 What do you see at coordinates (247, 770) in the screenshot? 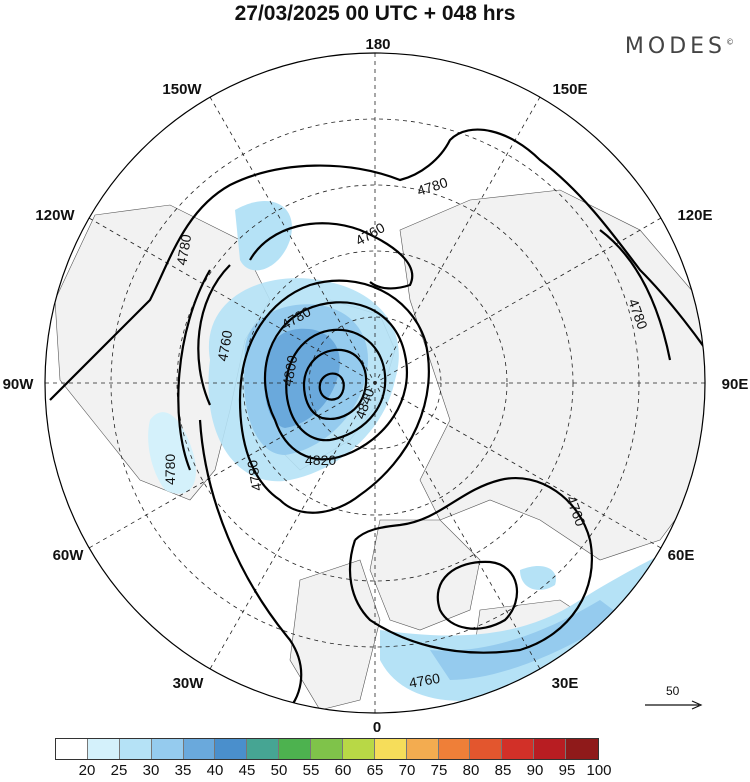
I see `colorbar-tick-label: 45` at bounding box center [247, 770].